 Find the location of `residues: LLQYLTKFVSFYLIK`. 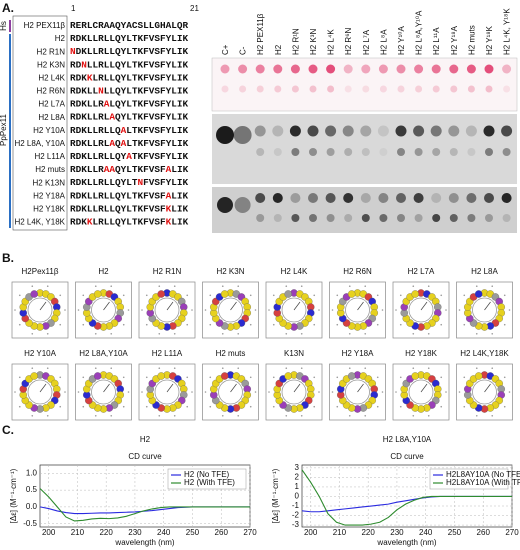

residues: LLQYLTKFVSFYLIK is located at coordinates (146, 91).